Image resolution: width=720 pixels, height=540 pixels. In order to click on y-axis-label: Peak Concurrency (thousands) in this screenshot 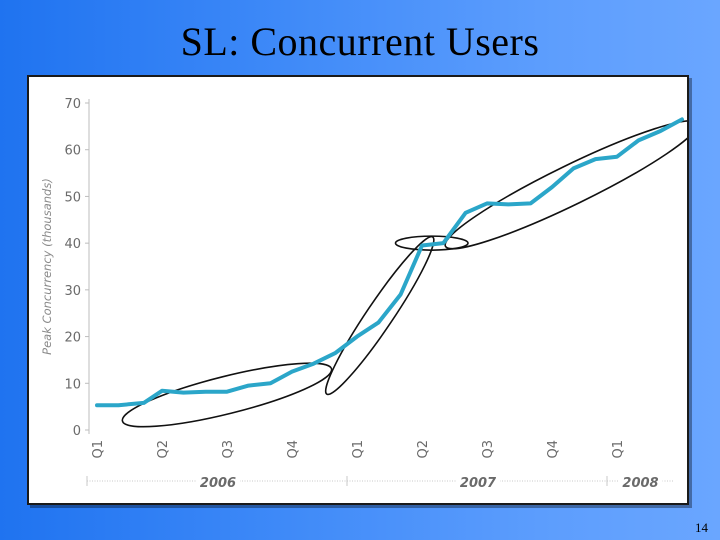, I will do `click(47, 266)`.